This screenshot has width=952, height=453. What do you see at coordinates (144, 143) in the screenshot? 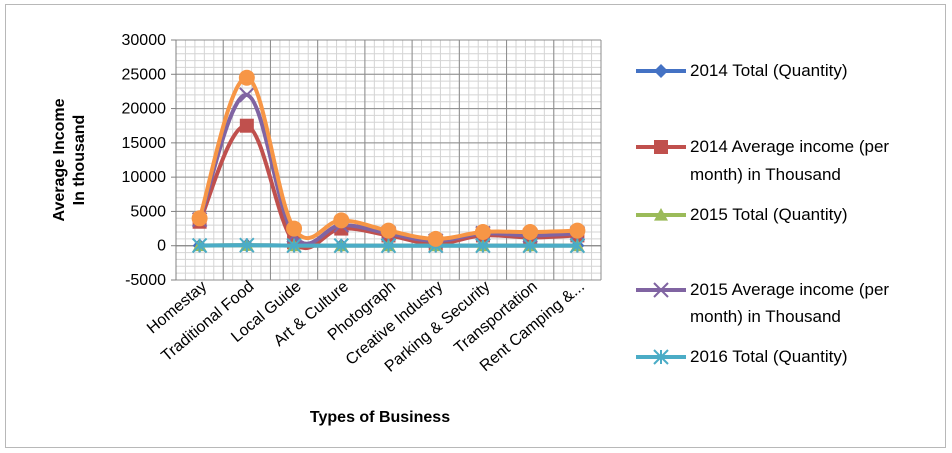
I see `y-tick-label: 15000` at bounding box center [144, 143].